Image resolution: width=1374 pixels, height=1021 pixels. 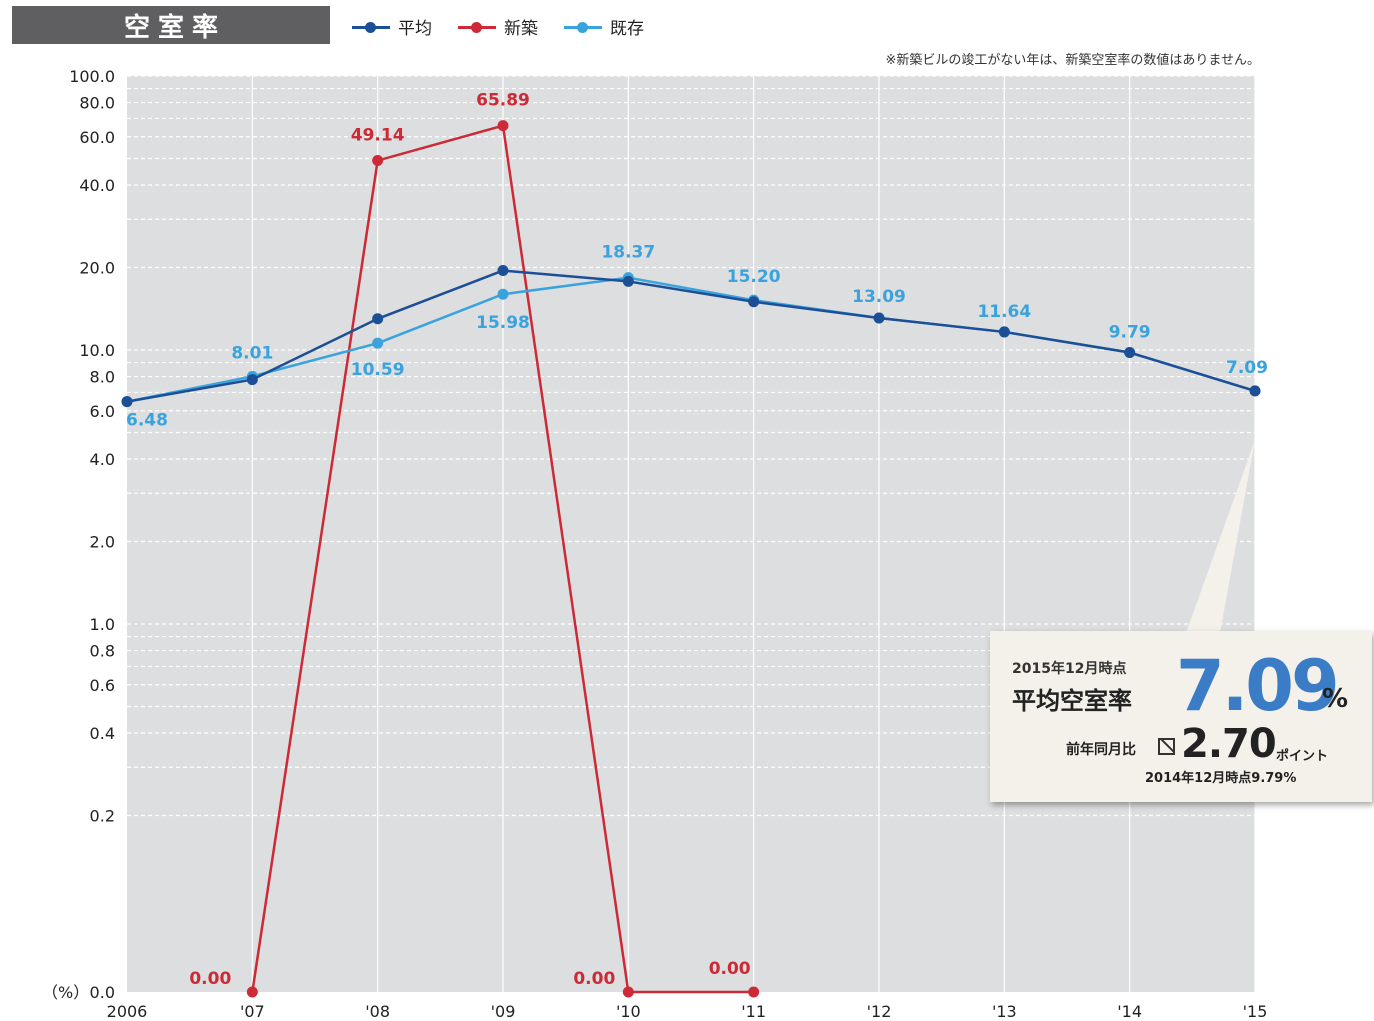 What do you see at coordinates (503, 323) in the screenshot?
I see `data-label-existing: 15.98` at bounding box center [503, 323].